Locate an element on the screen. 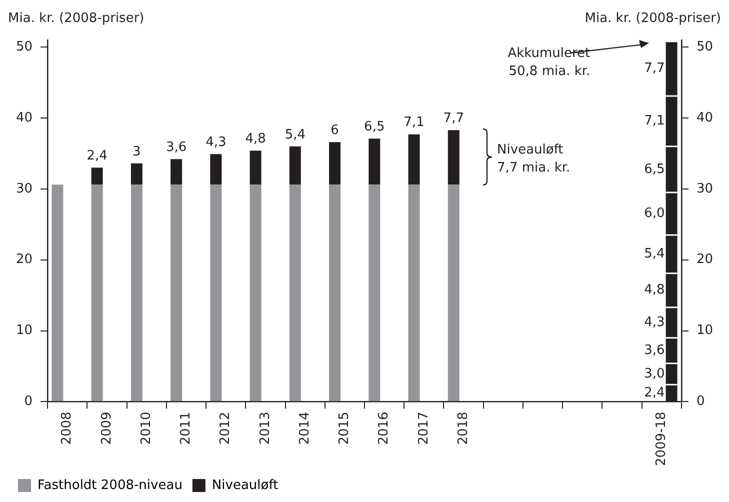  x-tick-label: 2012 is located at coordinates (226, 428).